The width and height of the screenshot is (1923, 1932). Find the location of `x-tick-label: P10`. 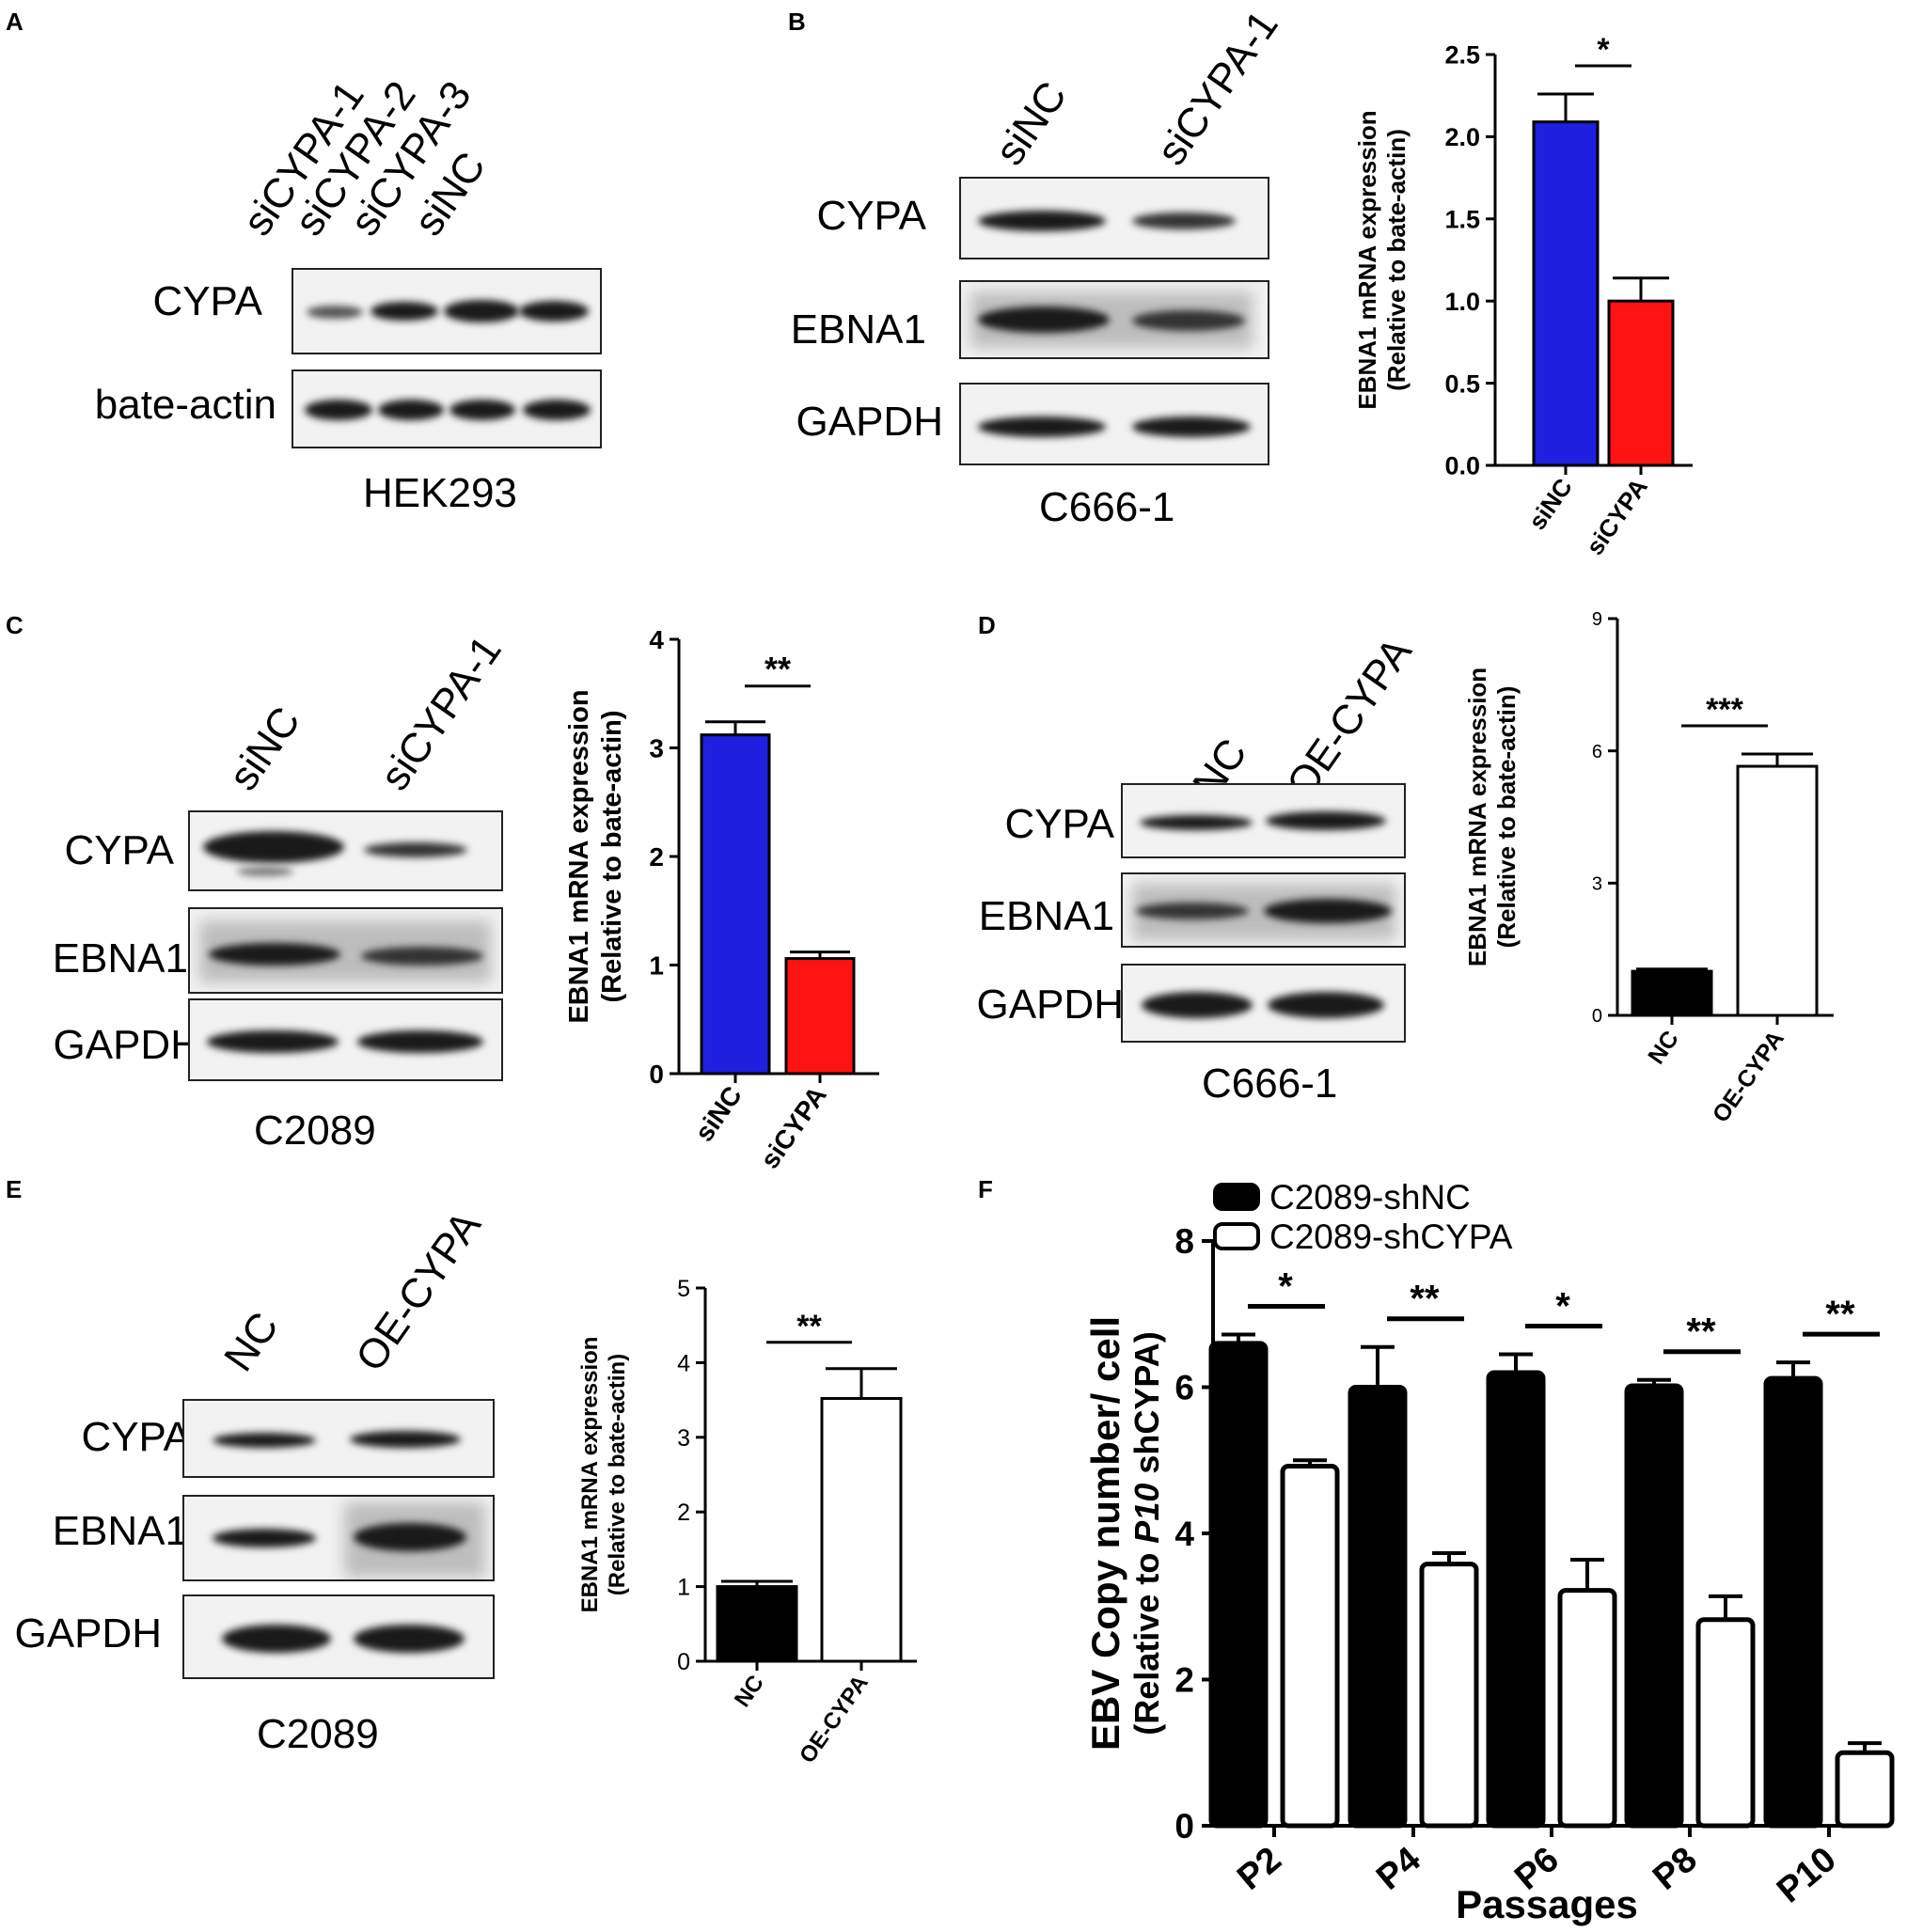

x-tick-label: P10 is located at coordinates (1807, 1876).